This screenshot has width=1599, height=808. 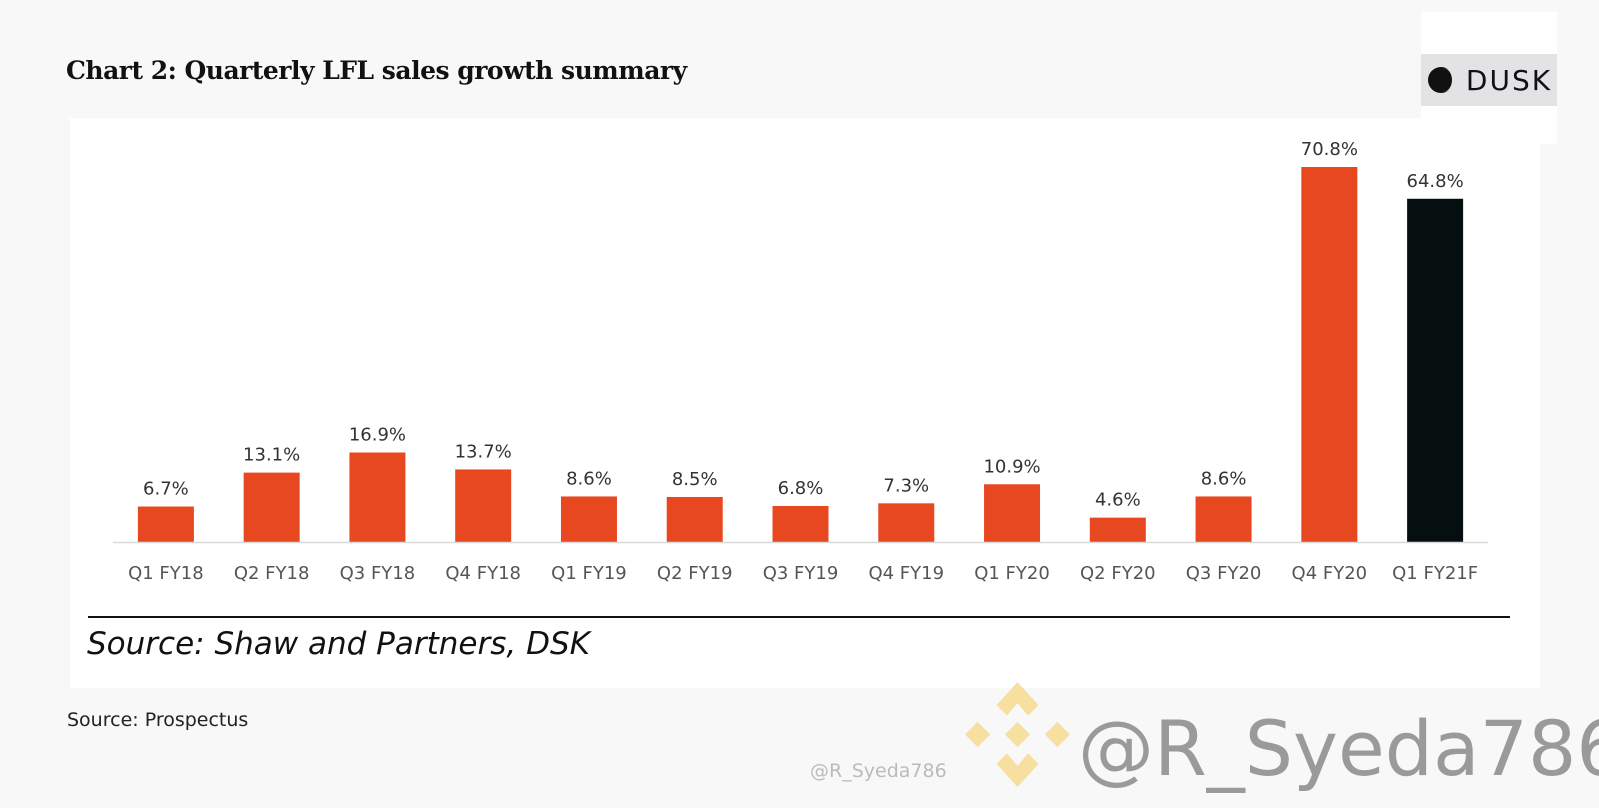 I want to click on data-label: 13.7%, so click(x=483, y=451).